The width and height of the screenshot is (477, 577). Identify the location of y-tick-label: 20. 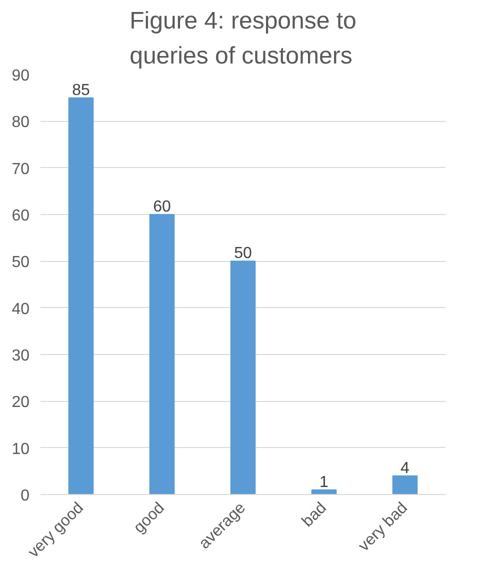
(21, 403).